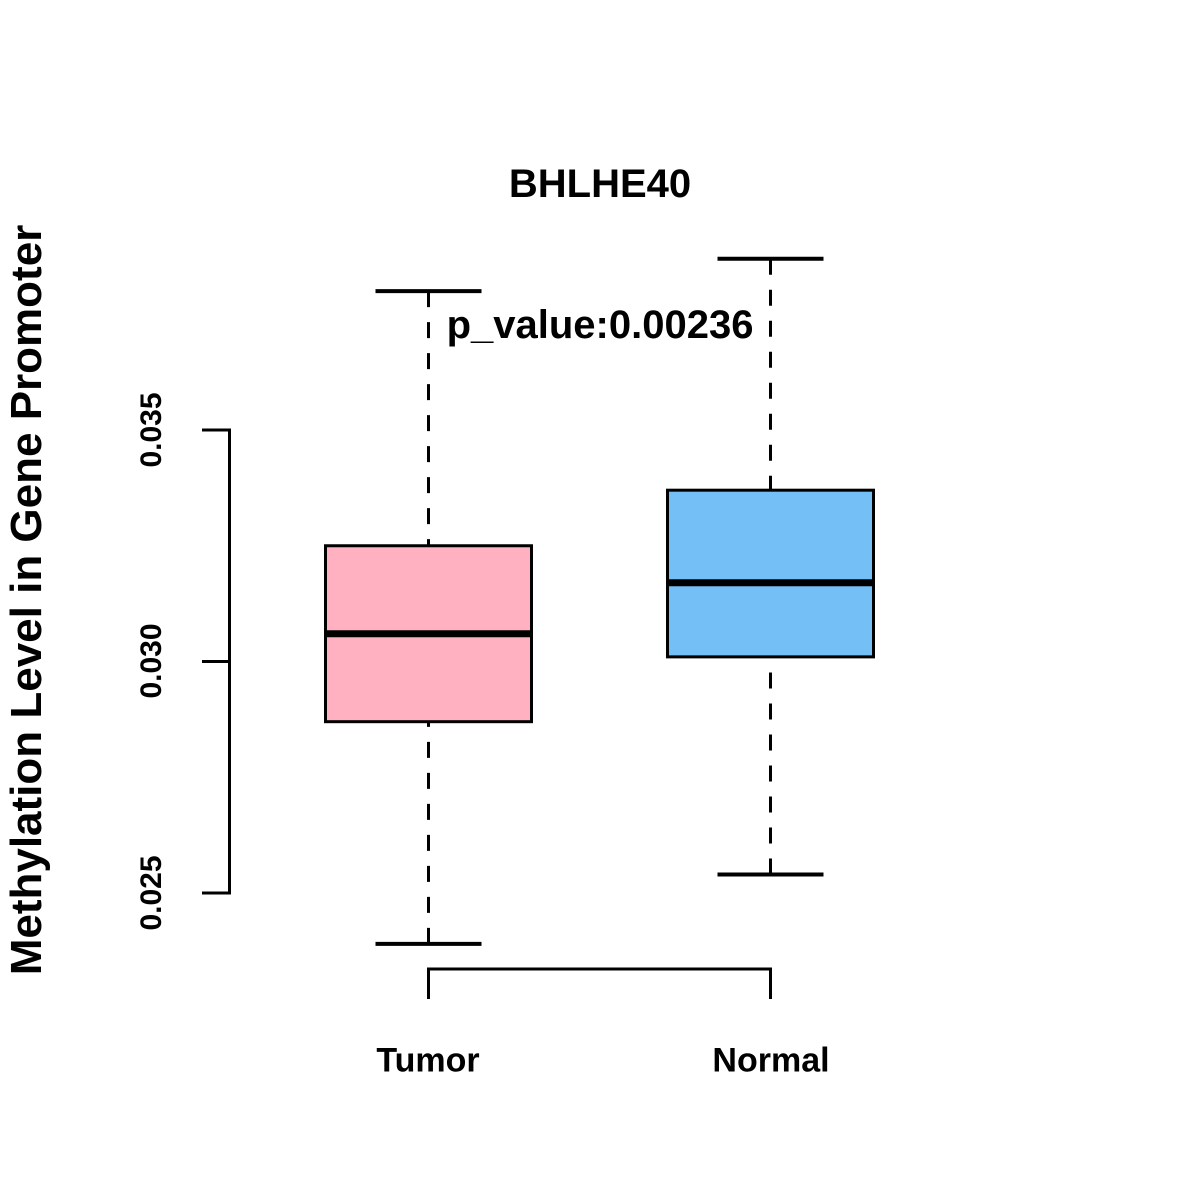 The image size is (1200, 1200). I want to click on chart-title: BHLHE40, so click(600, 184).